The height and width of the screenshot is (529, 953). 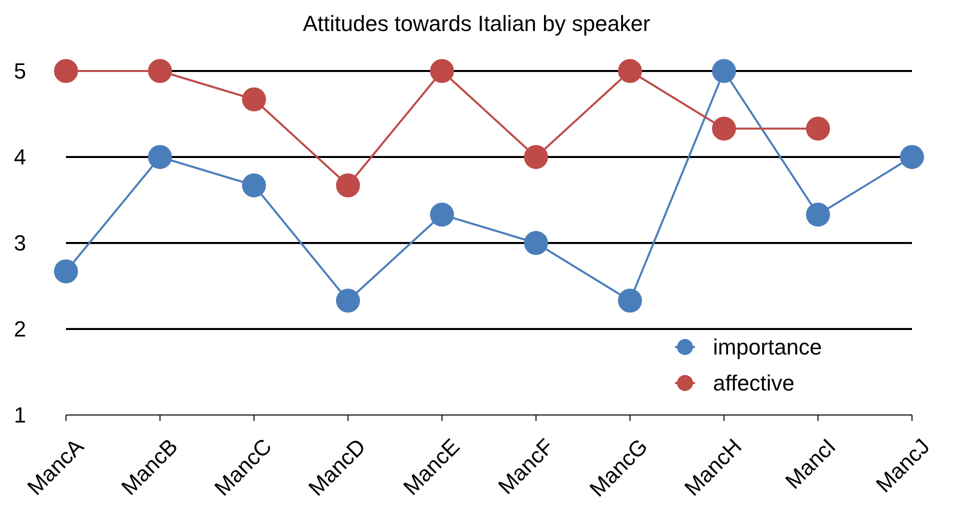 What do you see at coordinates (754, 383) in the screenshot?
I see `legend-label: affective` at bounding box center [754, 383].